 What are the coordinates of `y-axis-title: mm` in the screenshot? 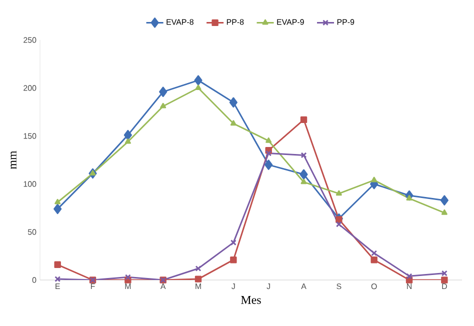 It's located at (13, 160).